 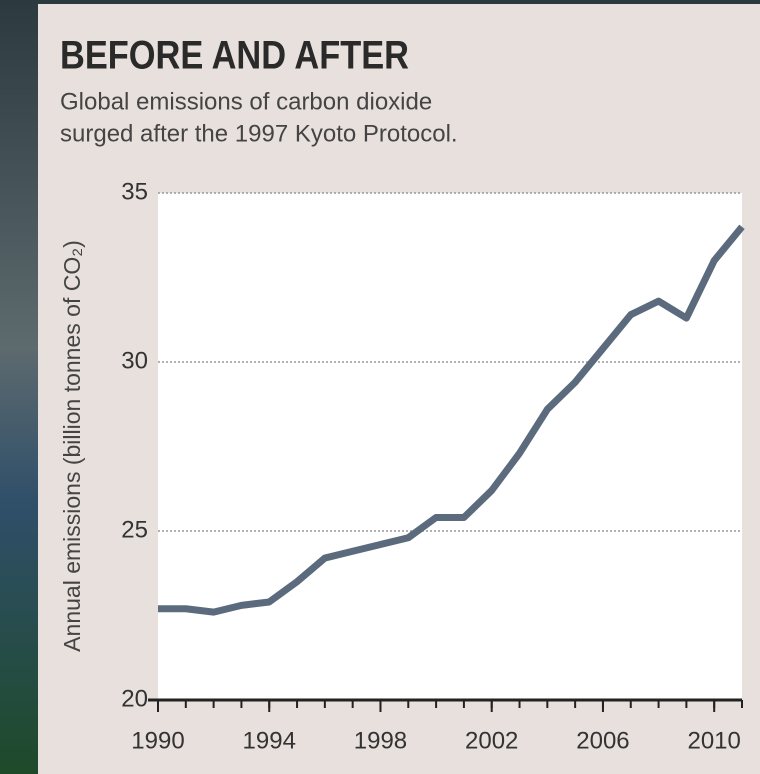 I want to click on x-tick-label: 1994, so click(x=269, y=740).